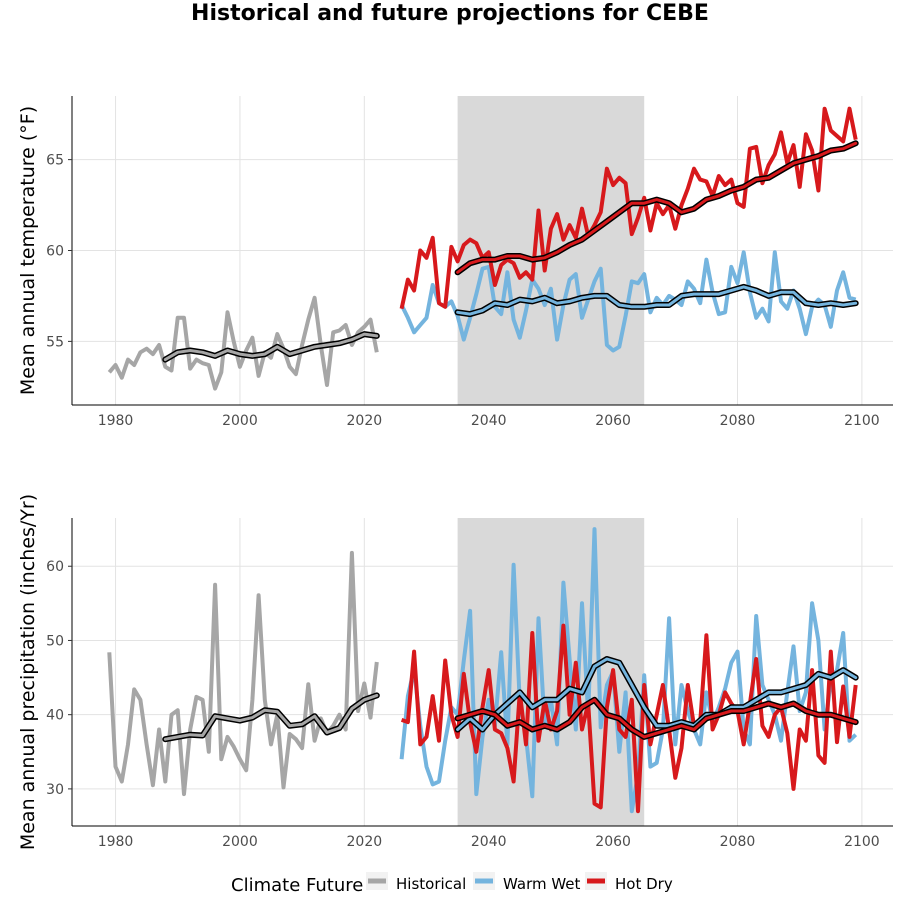 This screenshot has width=900, height=900. Describe the element at coordinates (644, 884) in the screenshot. I see `legend-label-hot-dry: Hot Dry` at that location.